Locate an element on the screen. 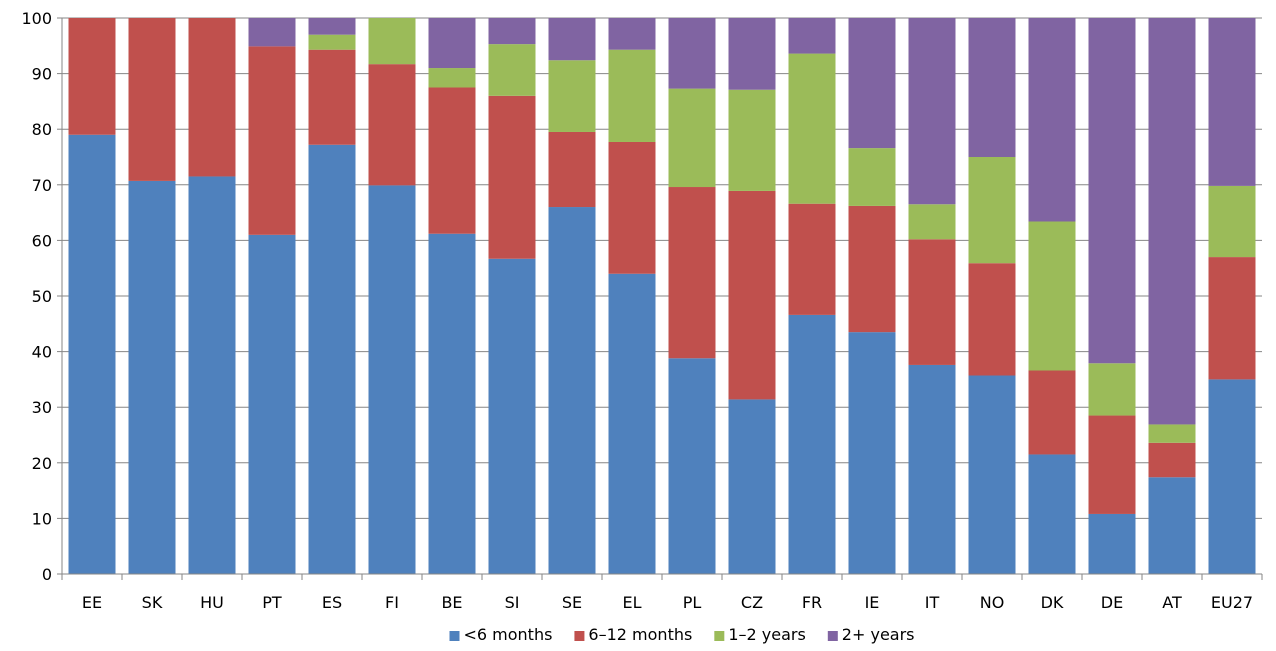 This screenshot has height=651, width=1276. x-tick-label: SI is located at coordinates (512, 602).